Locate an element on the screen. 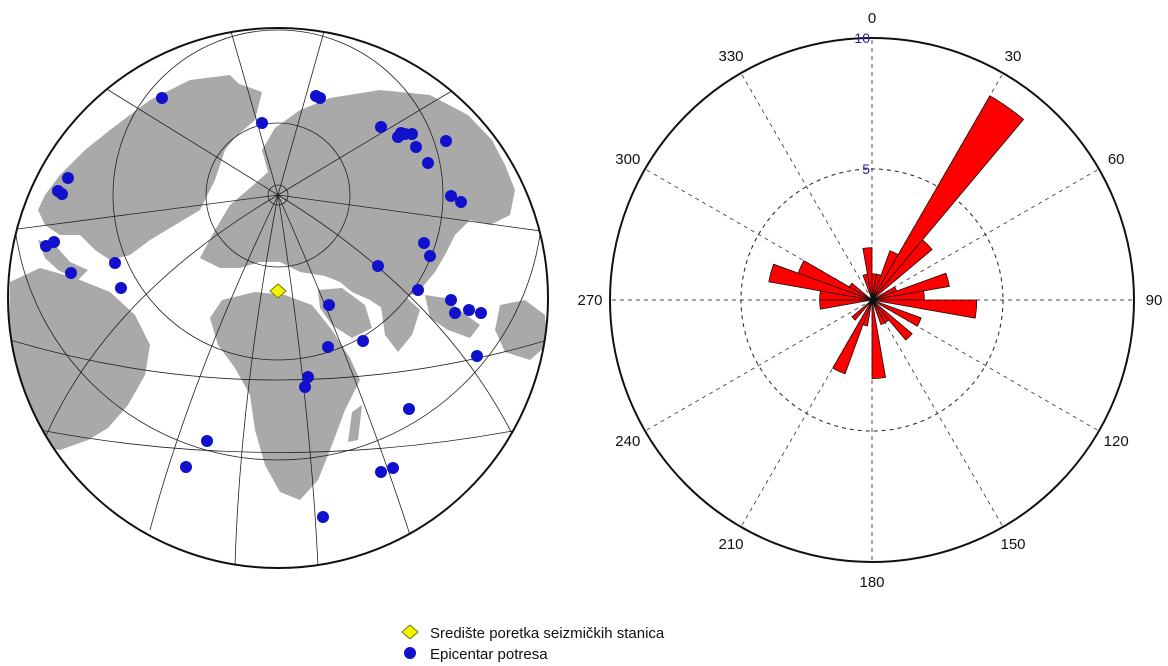 The height and width of the screenshot is (666, 1168). rose-angle-label: 300 is located at coordinates (627, 159).